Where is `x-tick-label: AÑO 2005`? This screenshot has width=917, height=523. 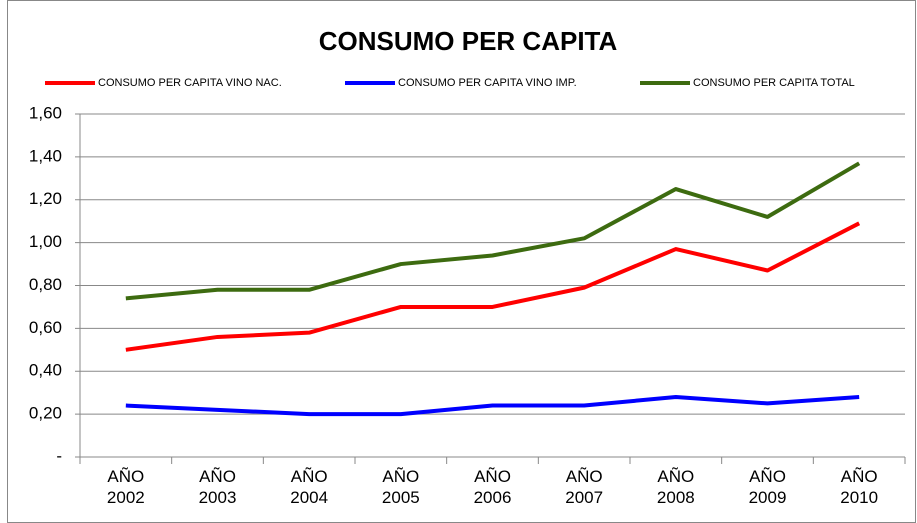
x-tick-label: AÑO 2005 is located at coordinates (400, 487).